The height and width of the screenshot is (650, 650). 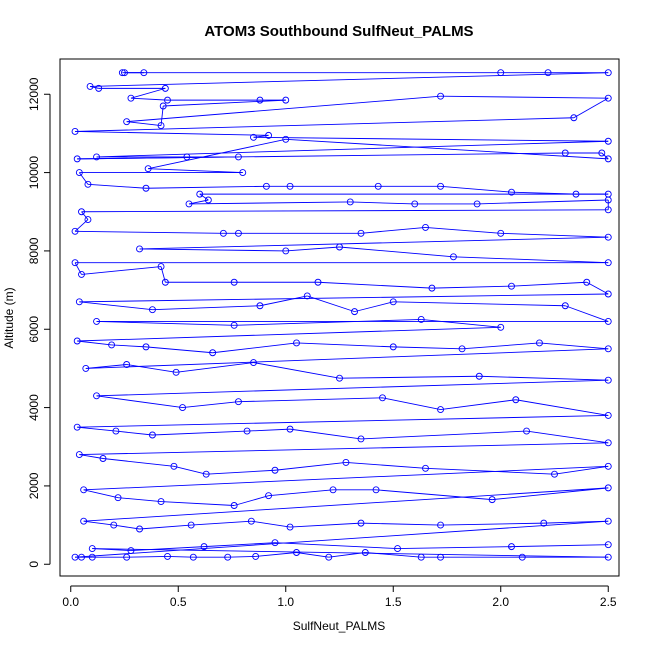 What do you see at coordinates (608, 602) in the screenshot?
I see `x-tick-label: 2.5` at bounding box center [608, 602].